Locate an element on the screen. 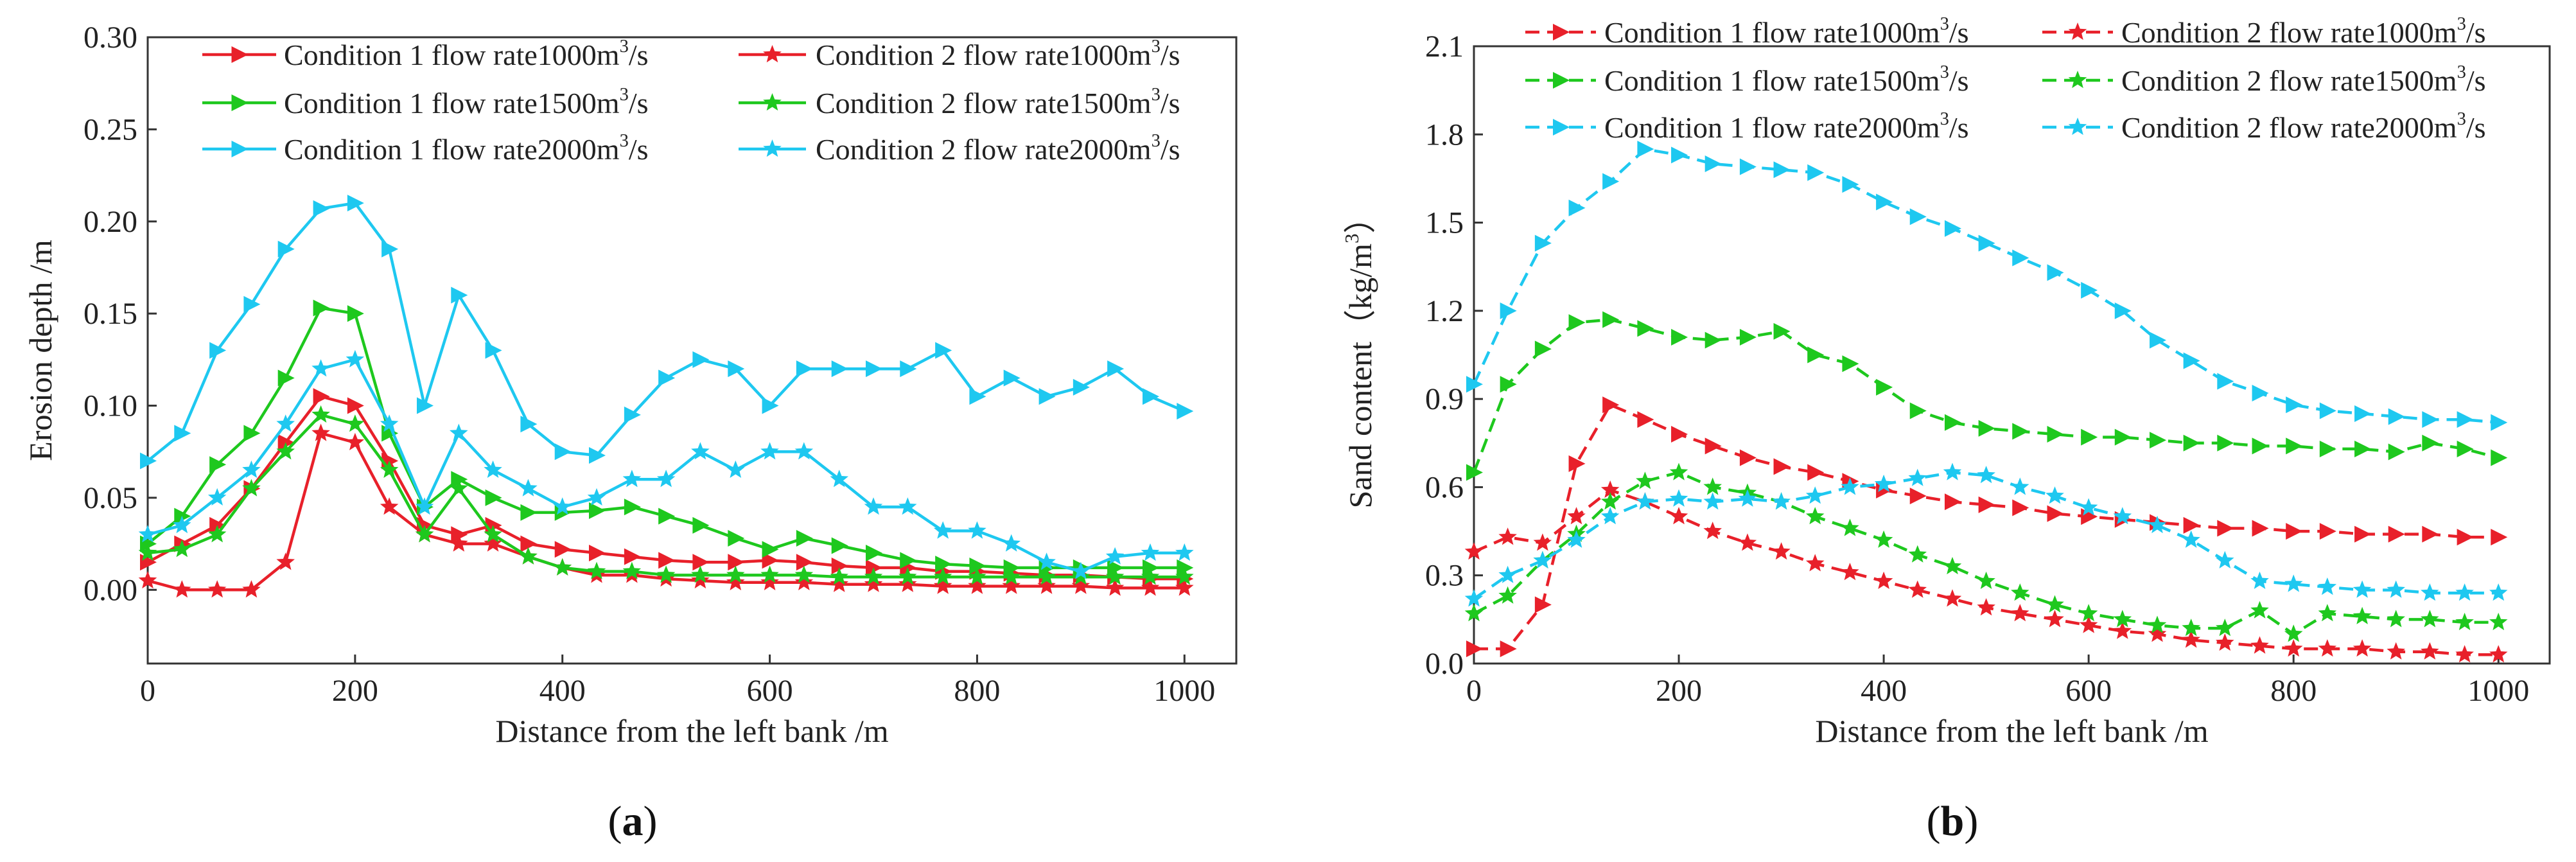 Image resolution: width=2576 pixels, height=862 pixels. x-axis-label: Distance from the left bank /m is located at coordinates (2011, 731).